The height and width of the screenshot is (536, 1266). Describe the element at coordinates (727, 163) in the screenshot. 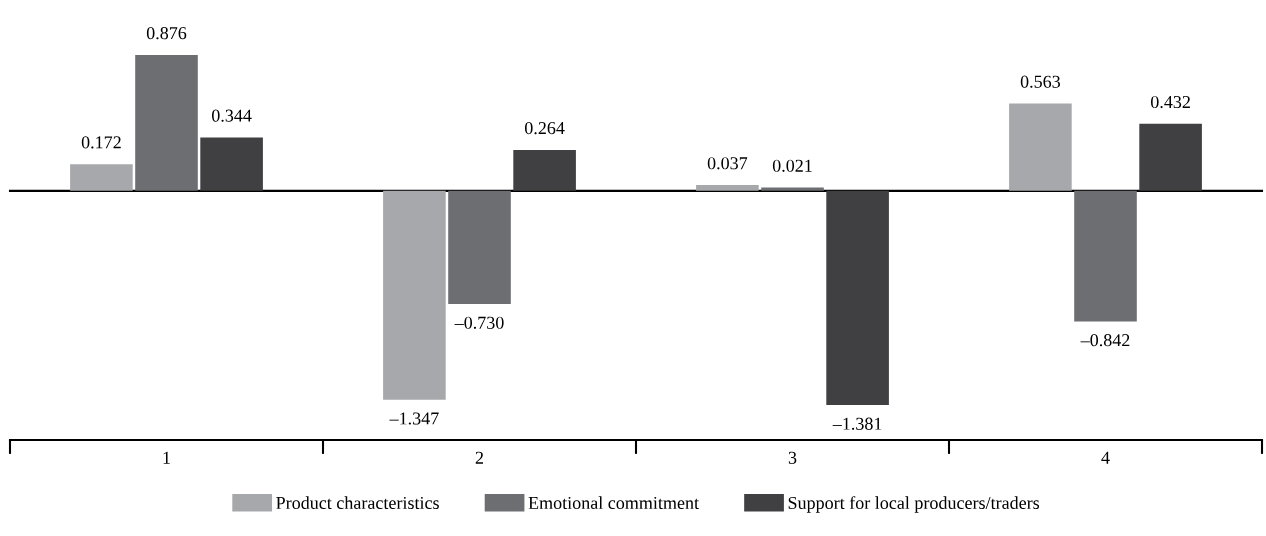

I see `data-label: 0.037` at that location.